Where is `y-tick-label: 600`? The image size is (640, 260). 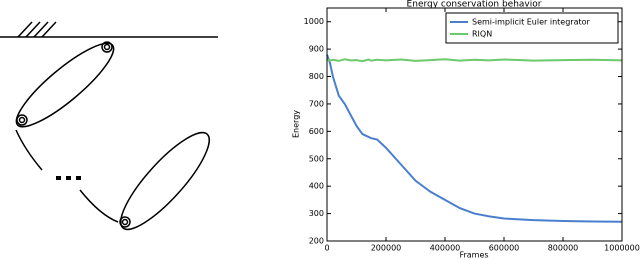 y-tick-label: 600 is located at coordinates (316, 131).